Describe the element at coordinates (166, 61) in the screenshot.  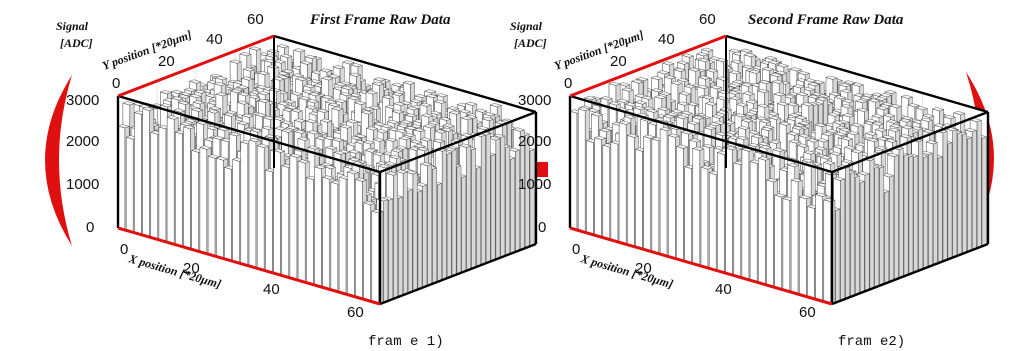
I see `y-tick-20: 20` at that location.